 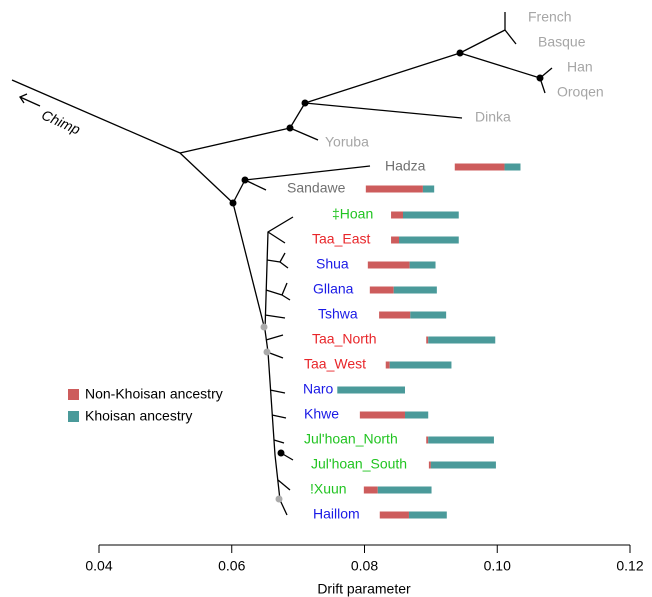 I want to click on population-label: Taa_East, so click(x=341, y=239).